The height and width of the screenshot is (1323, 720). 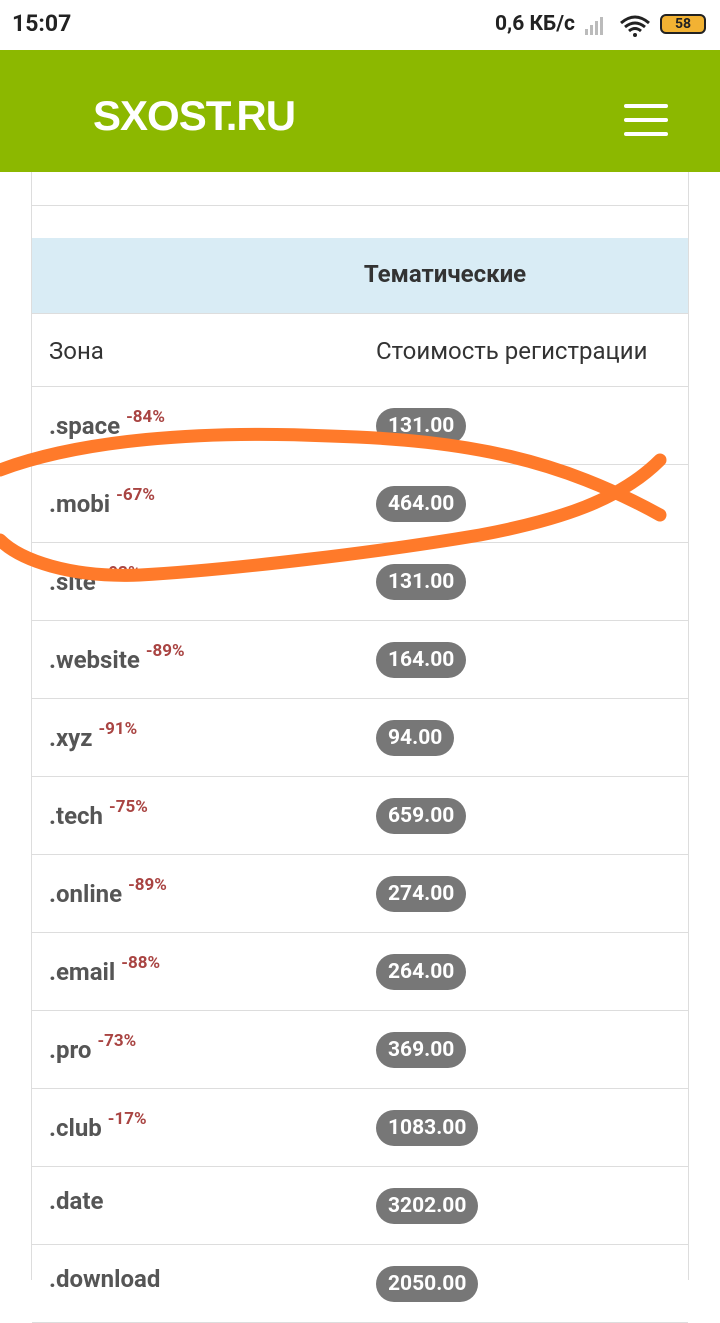 I want to click on price-badge: 659.00, so click(x=421, y=816).